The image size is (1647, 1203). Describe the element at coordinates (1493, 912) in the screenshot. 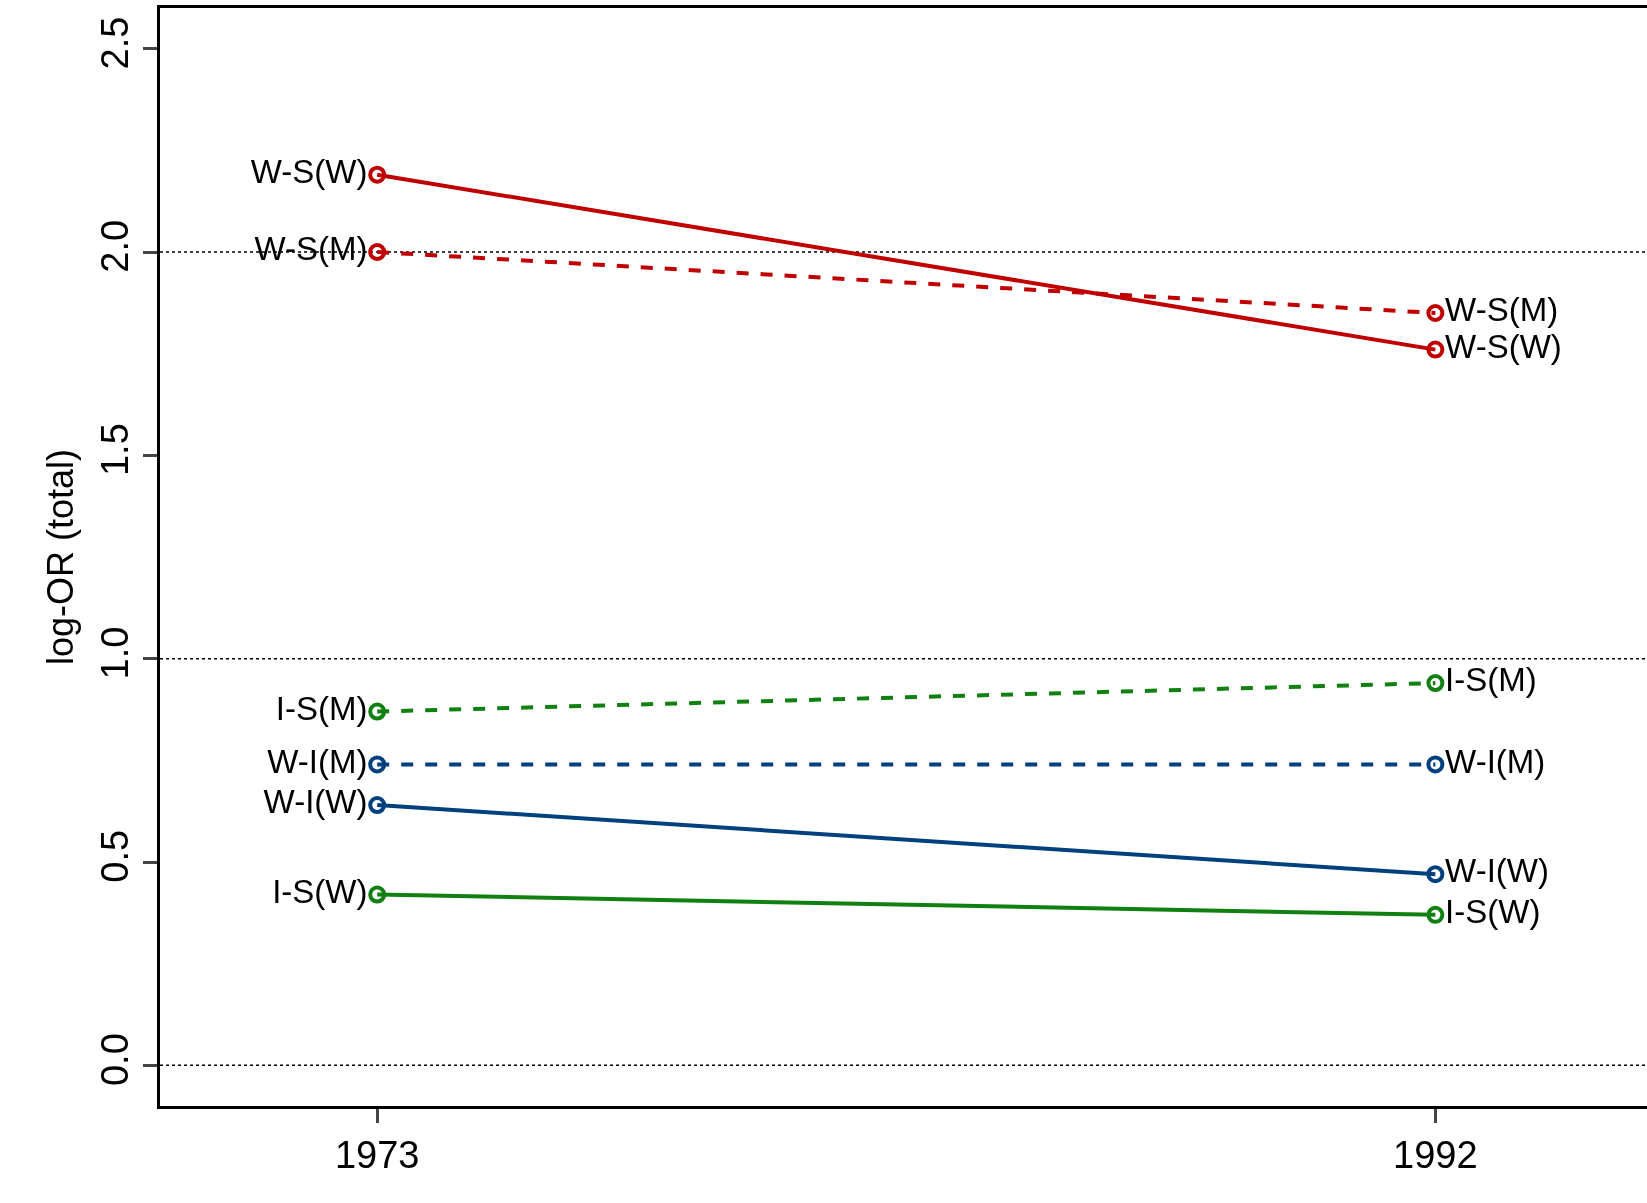

I see `series-label: I-S(W)` at that location.